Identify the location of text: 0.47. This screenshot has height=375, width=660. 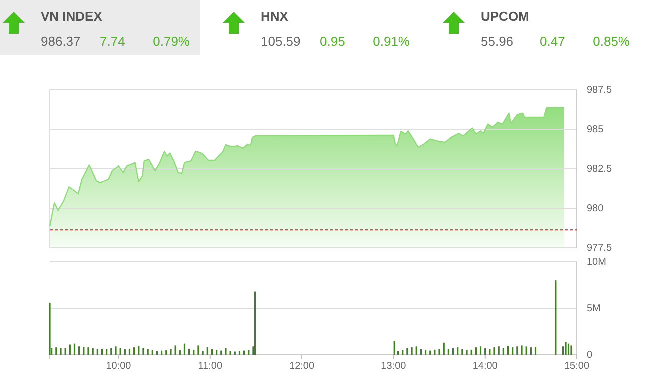
(553, 41).